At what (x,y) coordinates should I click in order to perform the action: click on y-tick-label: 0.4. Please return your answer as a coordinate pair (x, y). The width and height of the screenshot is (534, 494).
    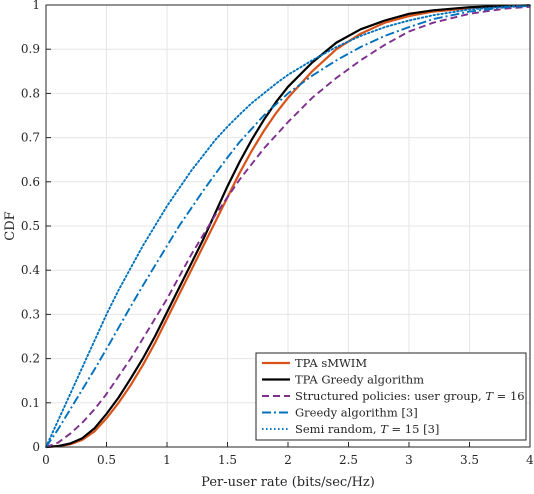
    Looking at the image, I should click on (30, 270).